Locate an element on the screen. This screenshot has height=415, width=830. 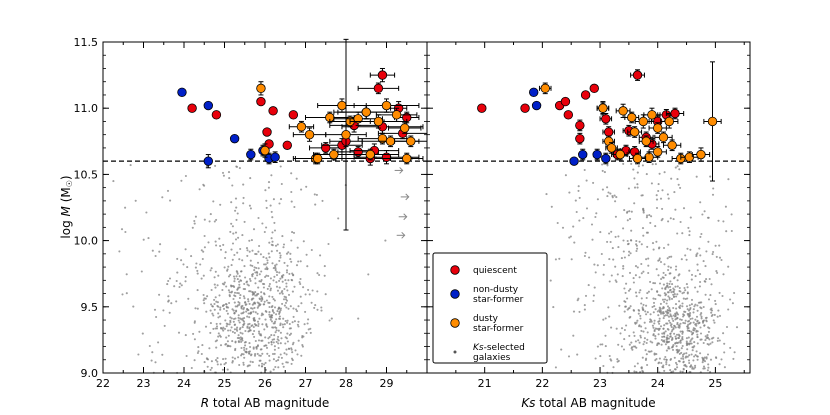
x-tick-label: 28 is located at coordinates (346, 383).